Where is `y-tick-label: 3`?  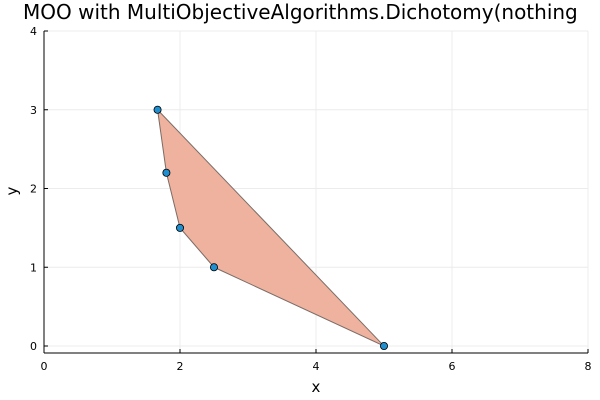 y-tick-label: 3 is located at coordinates (33, 110).